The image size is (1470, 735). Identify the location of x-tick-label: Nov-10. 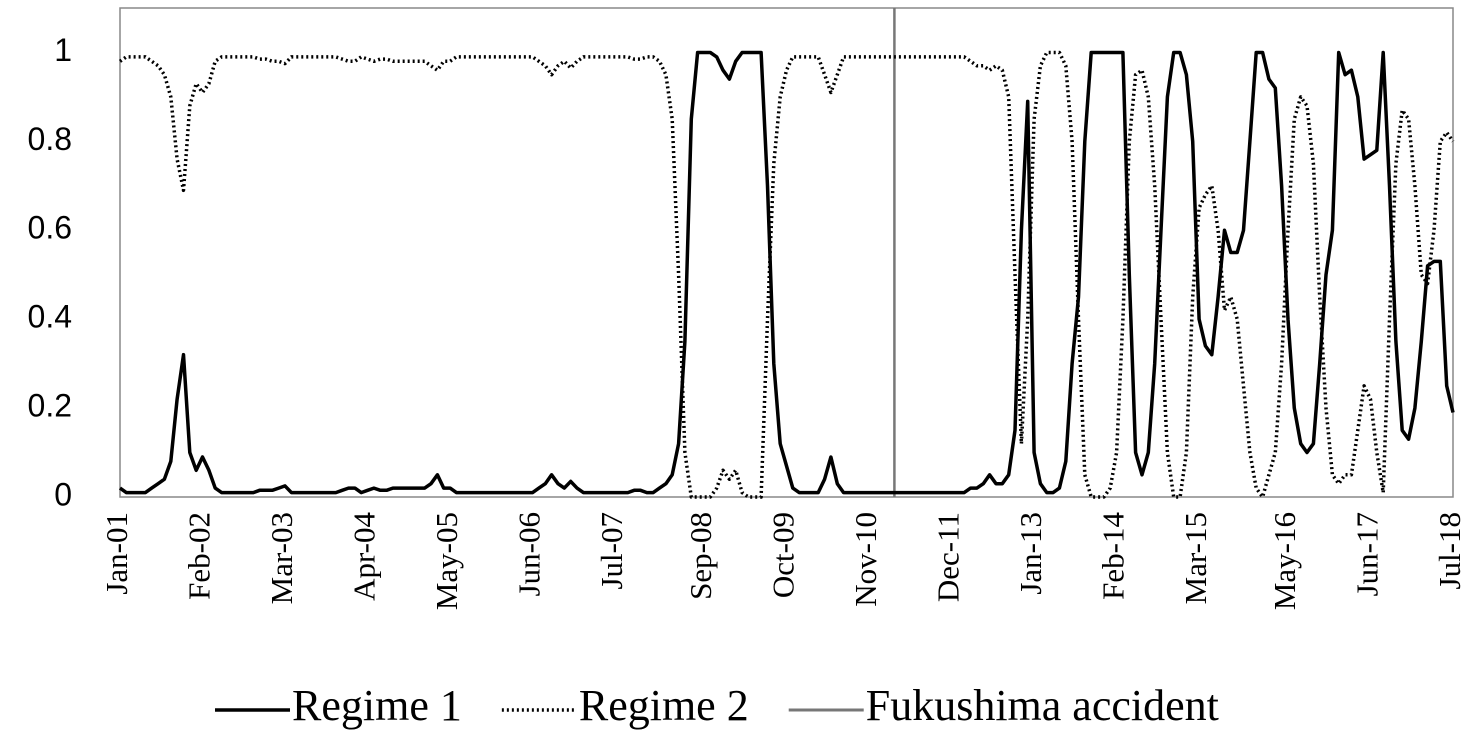
(865, 559).